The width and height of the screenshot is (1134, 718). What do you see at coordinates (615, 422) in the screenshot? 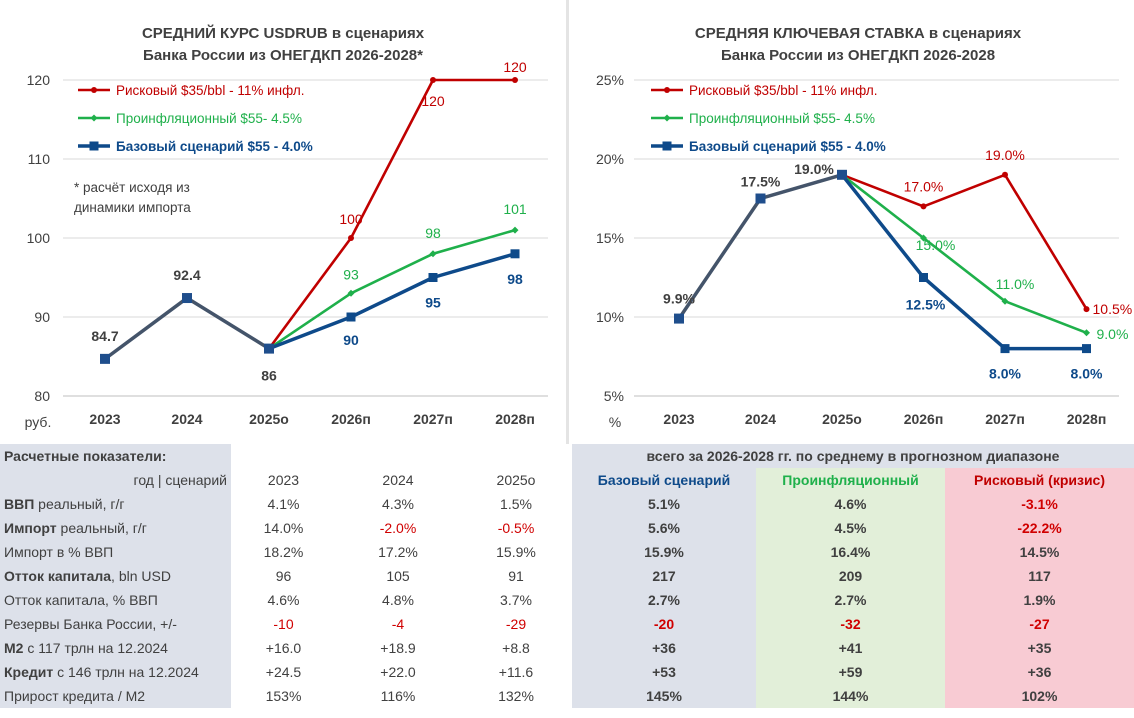
I see `y-unit-label: %` at bounding box center [615, 422].